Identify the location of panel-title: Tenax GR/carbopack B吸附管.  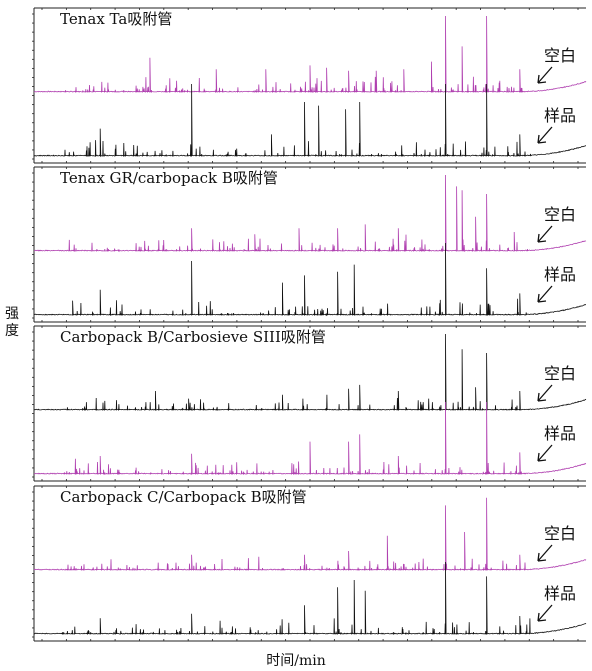
(169, 178).